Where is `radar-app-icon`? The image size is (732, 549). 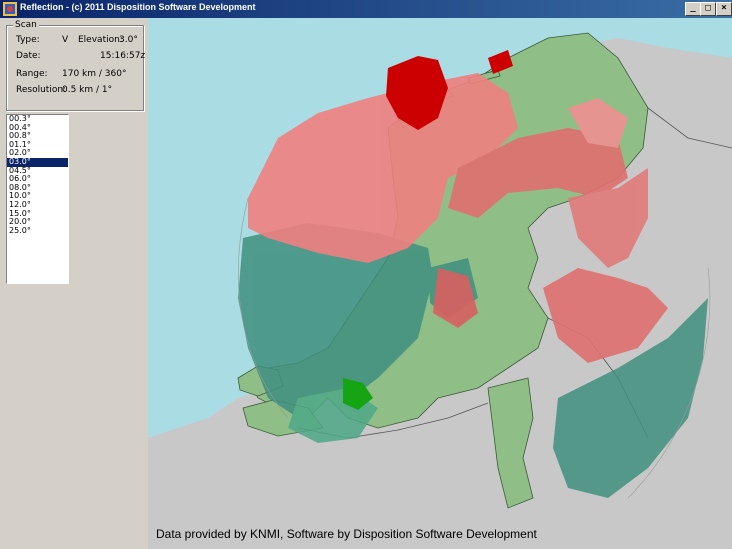
radar-app-icon is located at coordinates (10, 9).